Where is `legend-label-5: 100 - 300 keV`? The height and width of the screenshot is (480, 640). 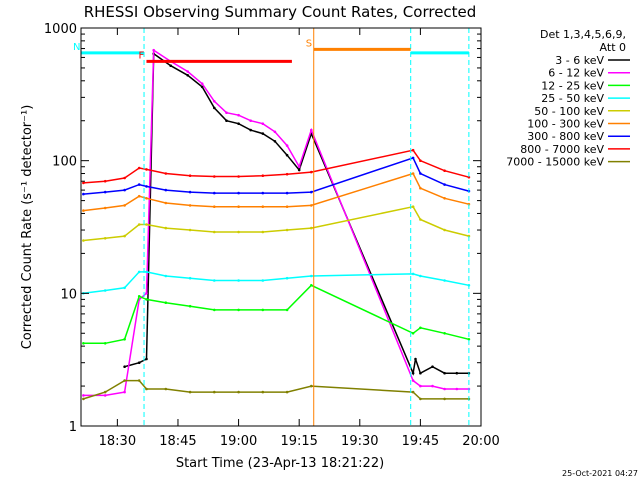
legend-label-5: 100 - 300 keV is located at coordinates (565, 124).